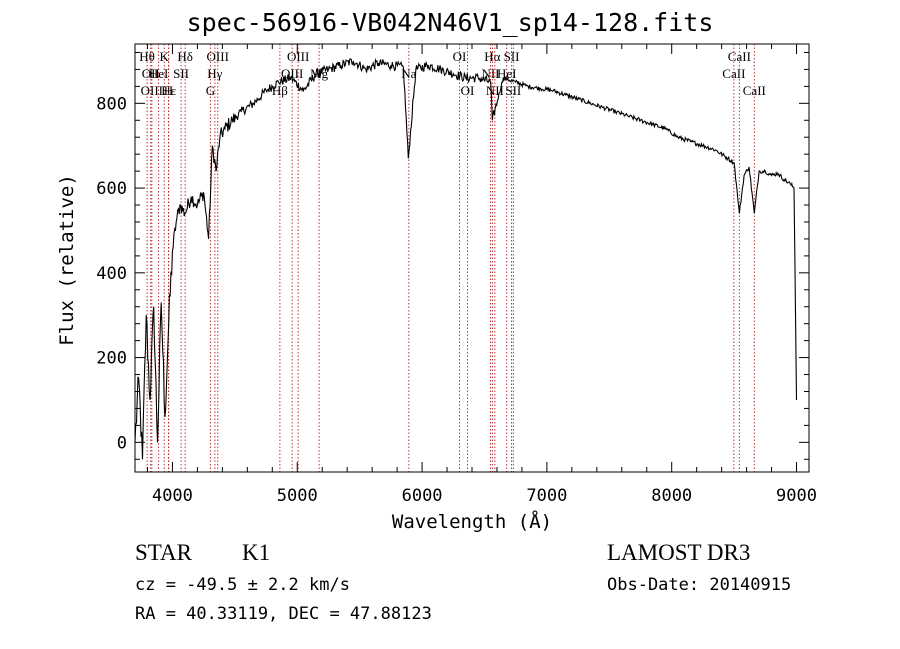 This screenshot has width=900, height=649. What do you see at coordinates (671, 496) in the screenshot?
I see `x-tick-label: 8000` at bounding box center [671, 496].